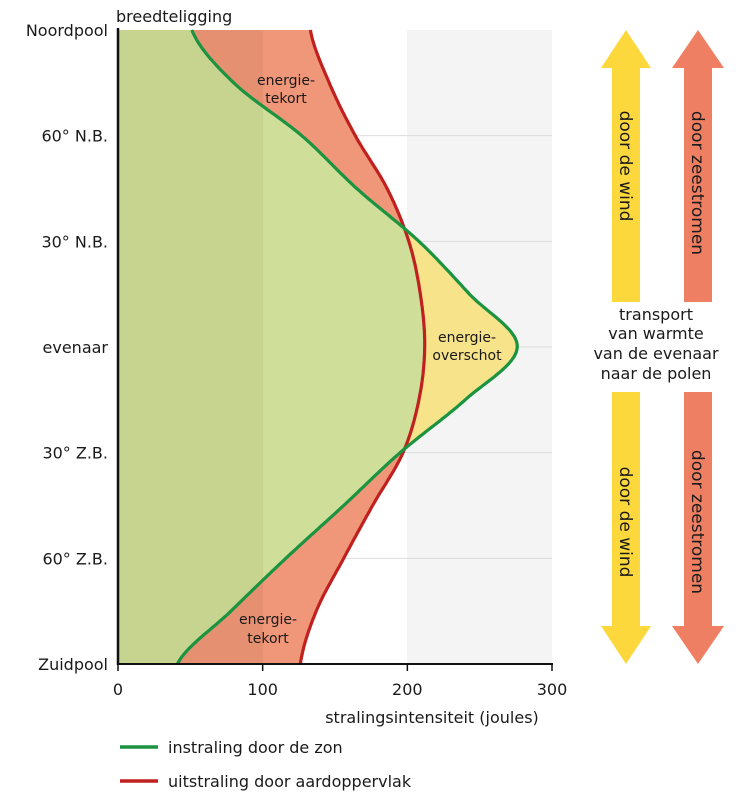  I want to click on legend-item-uitstraling: uitstraling door aardoppervlak, so click(266, 781).